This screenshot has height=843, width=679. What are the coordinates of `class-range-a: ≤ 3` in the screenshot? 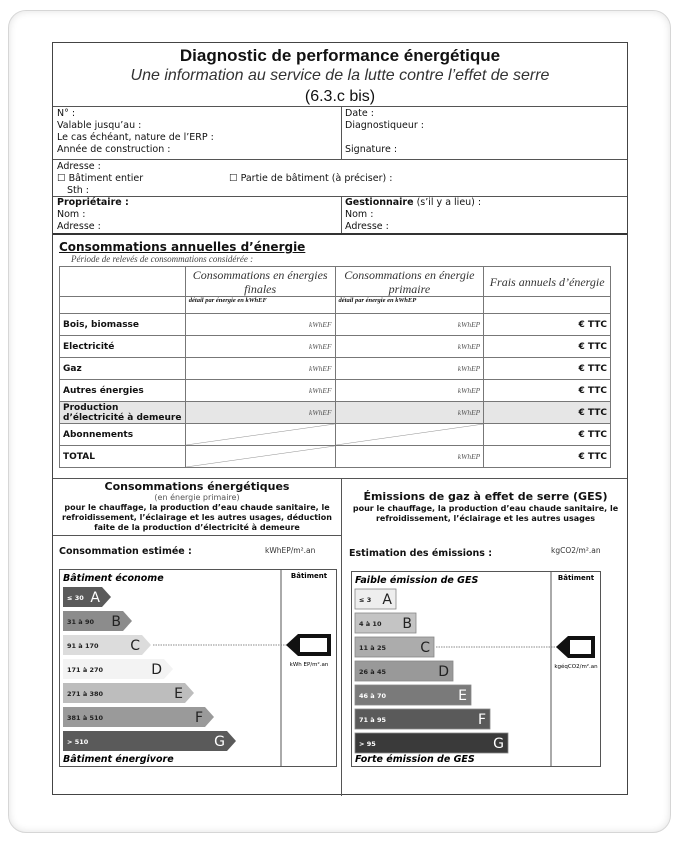 It's located at (365, 600).